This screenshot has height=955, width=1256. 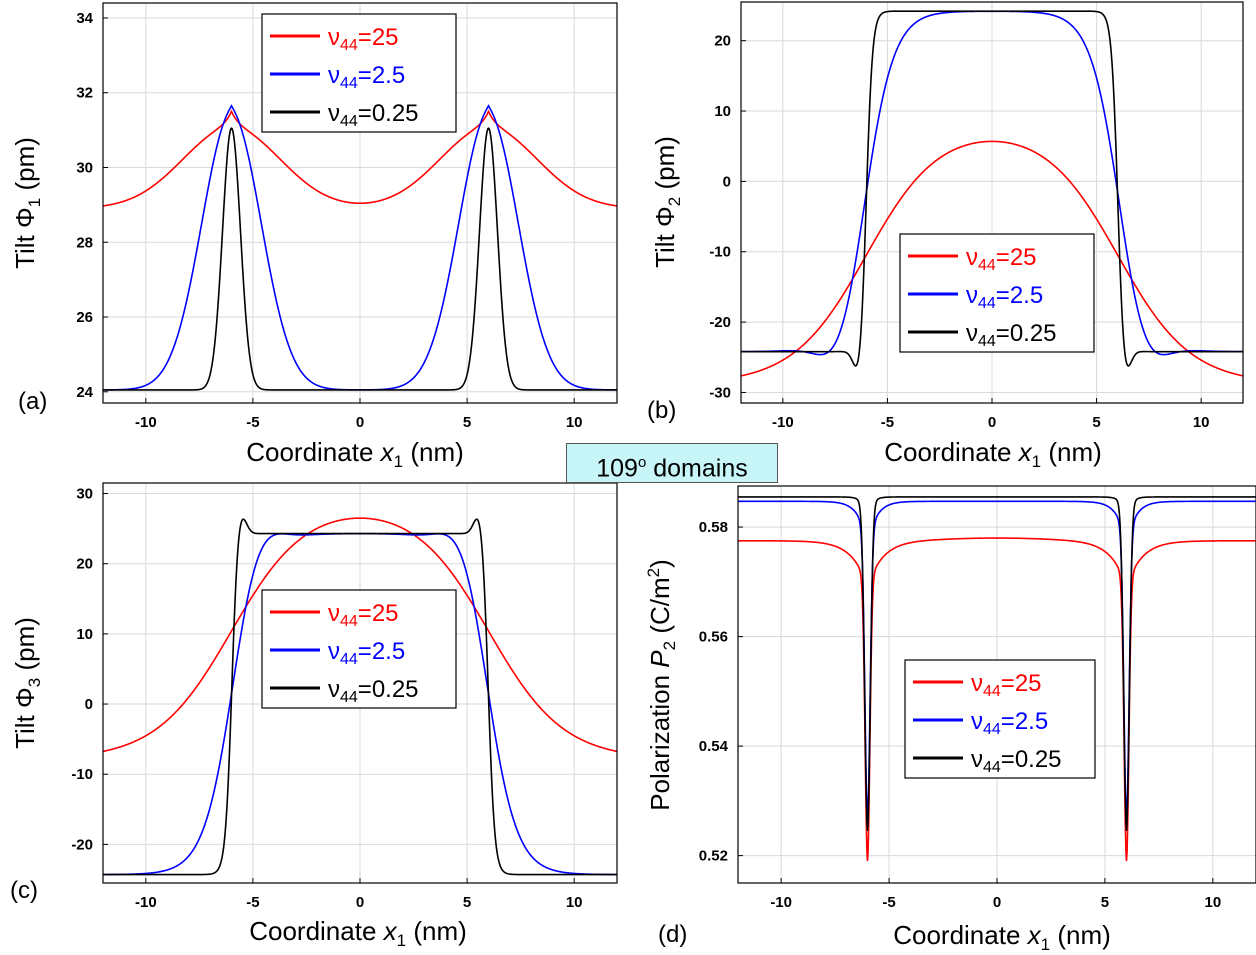 What do you see at coordinates (714, 746) in the screenshot?
I see `y-tick-label: 0.54` at bounding box center [714, 746].